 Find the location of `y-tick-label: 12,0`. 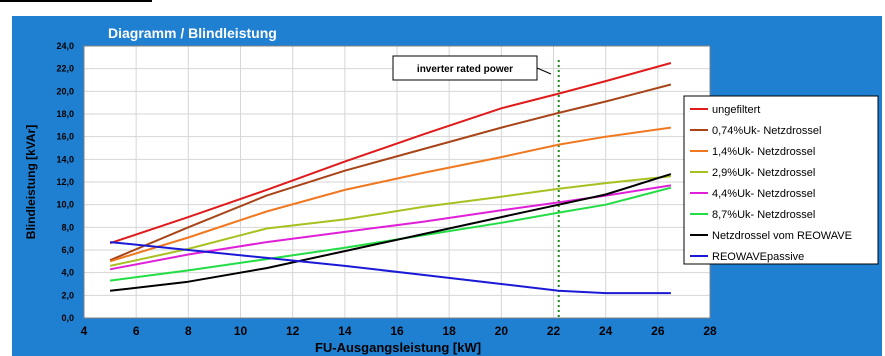

y-tick-label: 12,0 is located at coordinates (65, 182).